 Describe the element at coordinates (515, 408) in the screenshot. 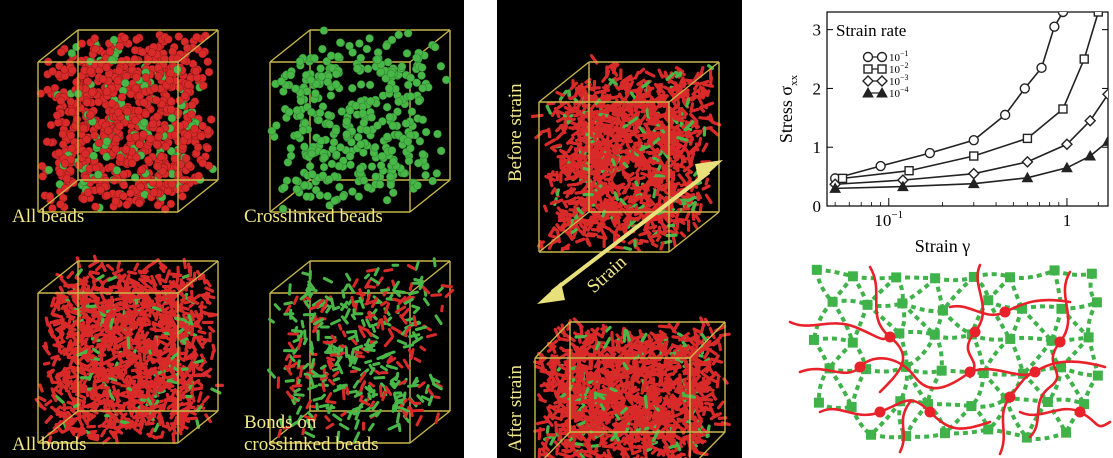

I see `label-after-strain: After strain` at that location.